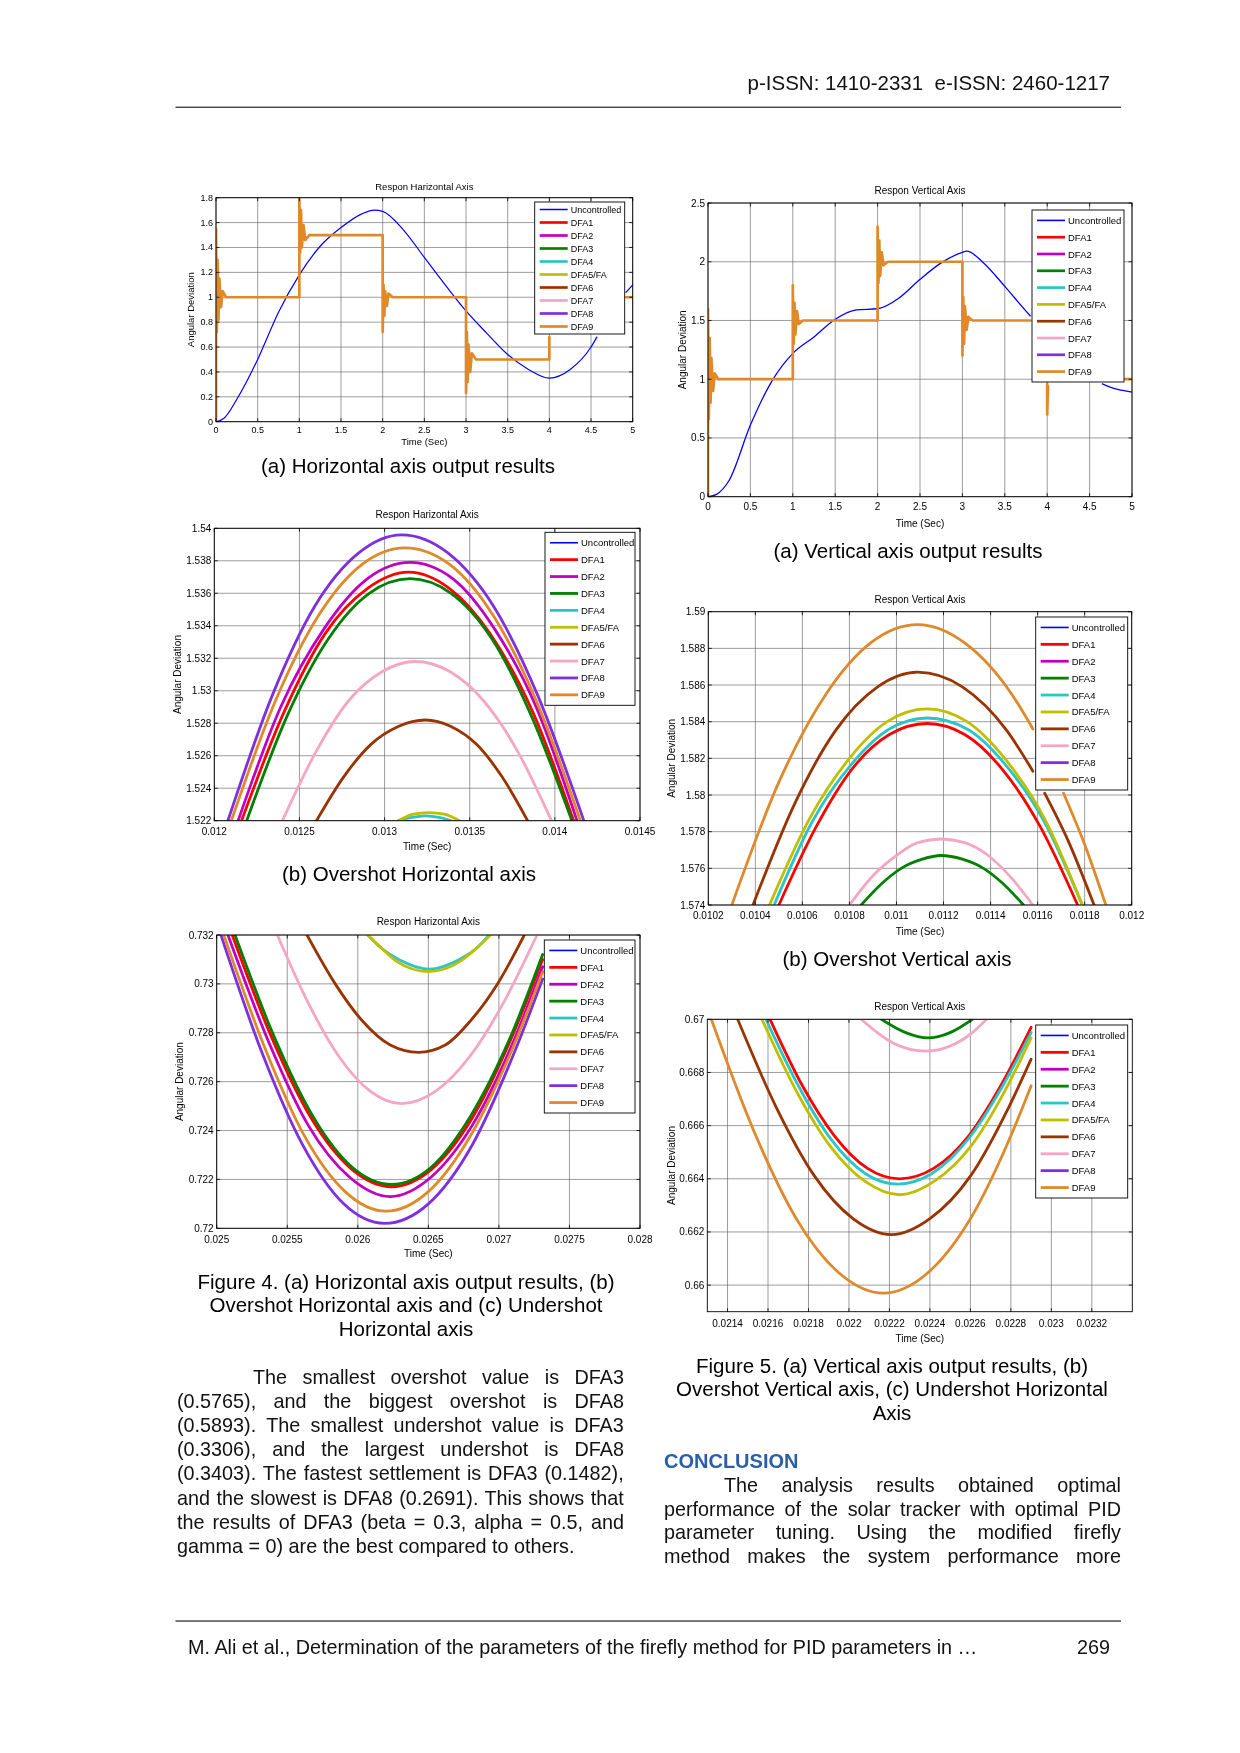 The image size is (1240, 1753). What do you see at coordinates (692, 1126) in the screenshot?
I see `y-tick-label: 0.666` at bounding box center [692, 1126].